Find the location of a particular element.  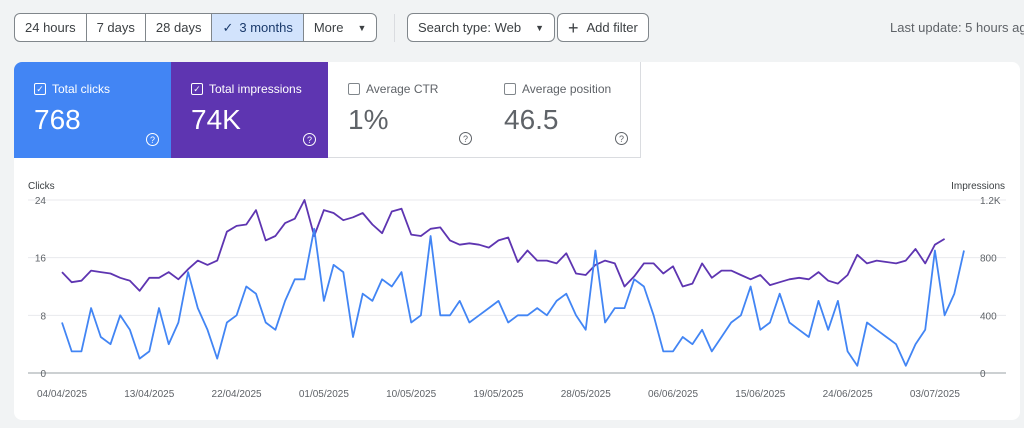

metric-label: Total clicks is located at coordinates (81, 89).